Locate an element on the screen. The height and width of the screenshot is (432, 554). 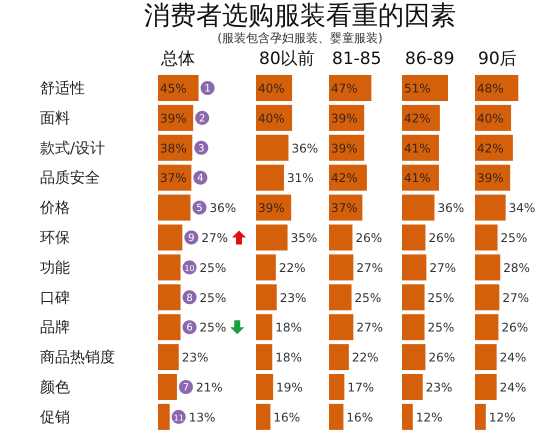
category-label: 口碑 is located at coordinates (55, 297).